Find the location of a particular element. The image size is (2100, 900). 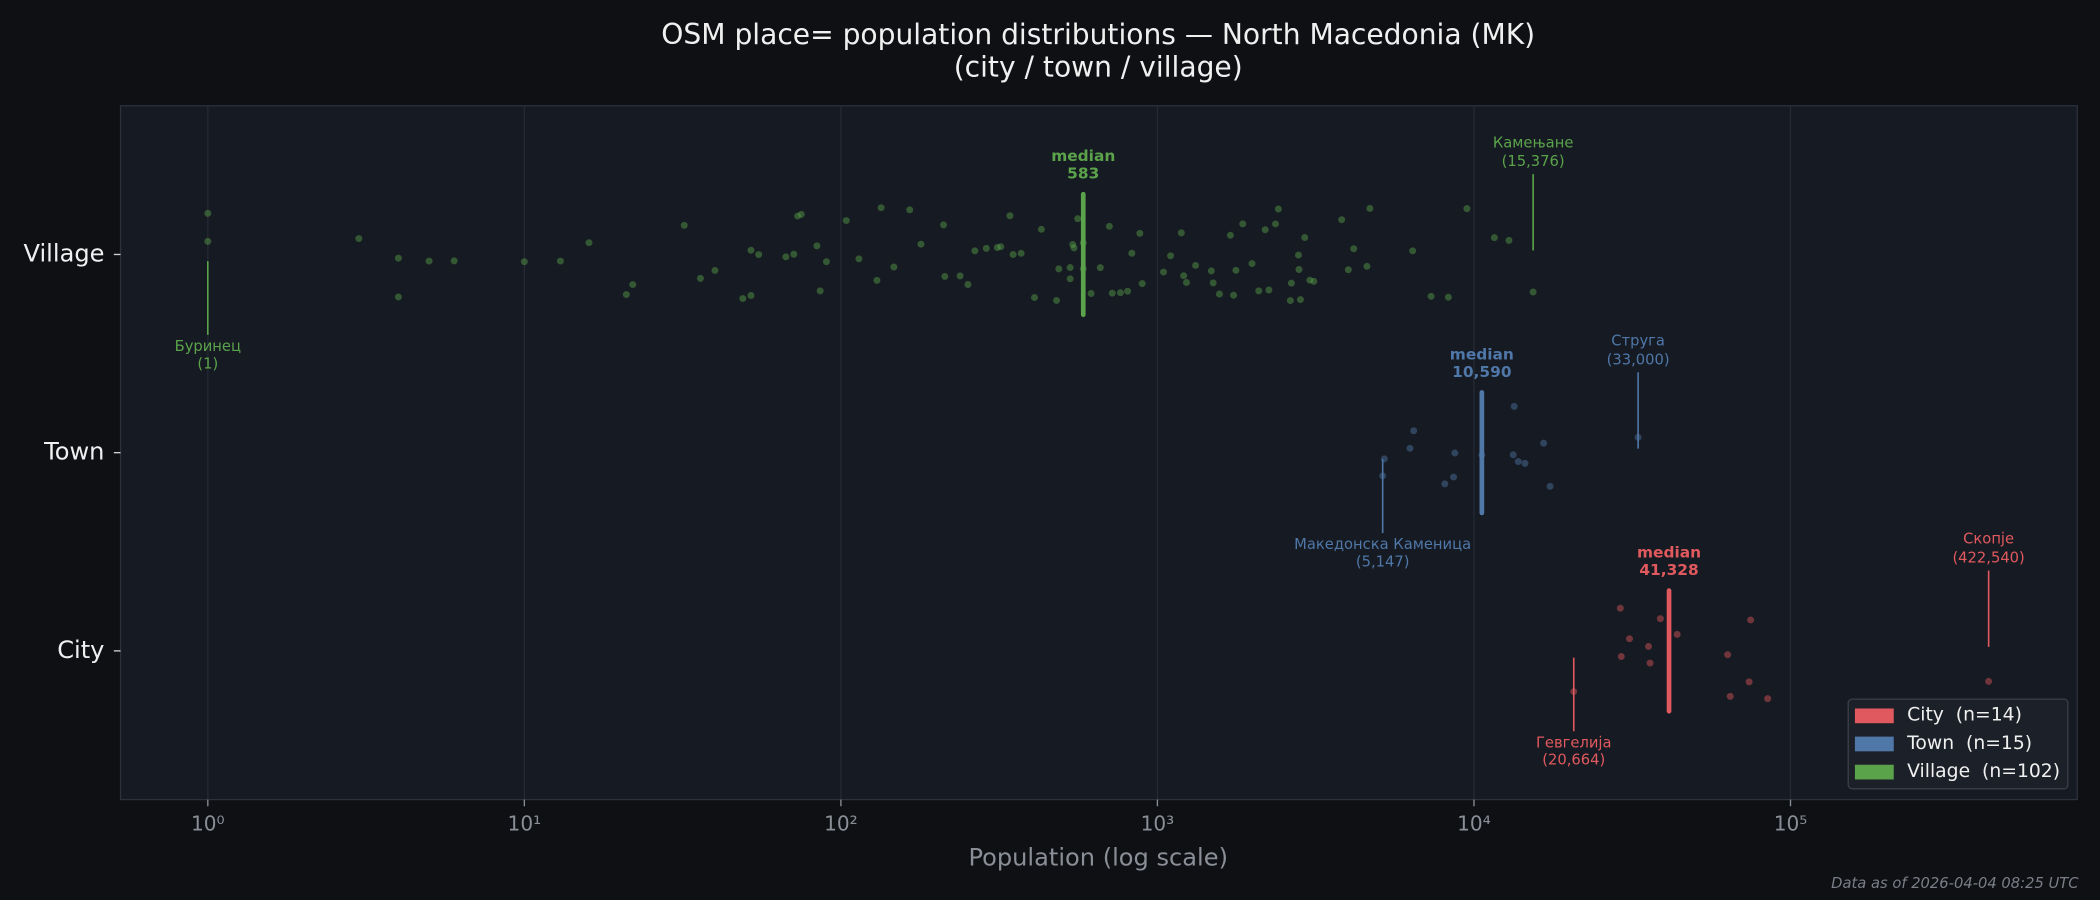

annotation-value: (1) is located at coordinates (207, 363).